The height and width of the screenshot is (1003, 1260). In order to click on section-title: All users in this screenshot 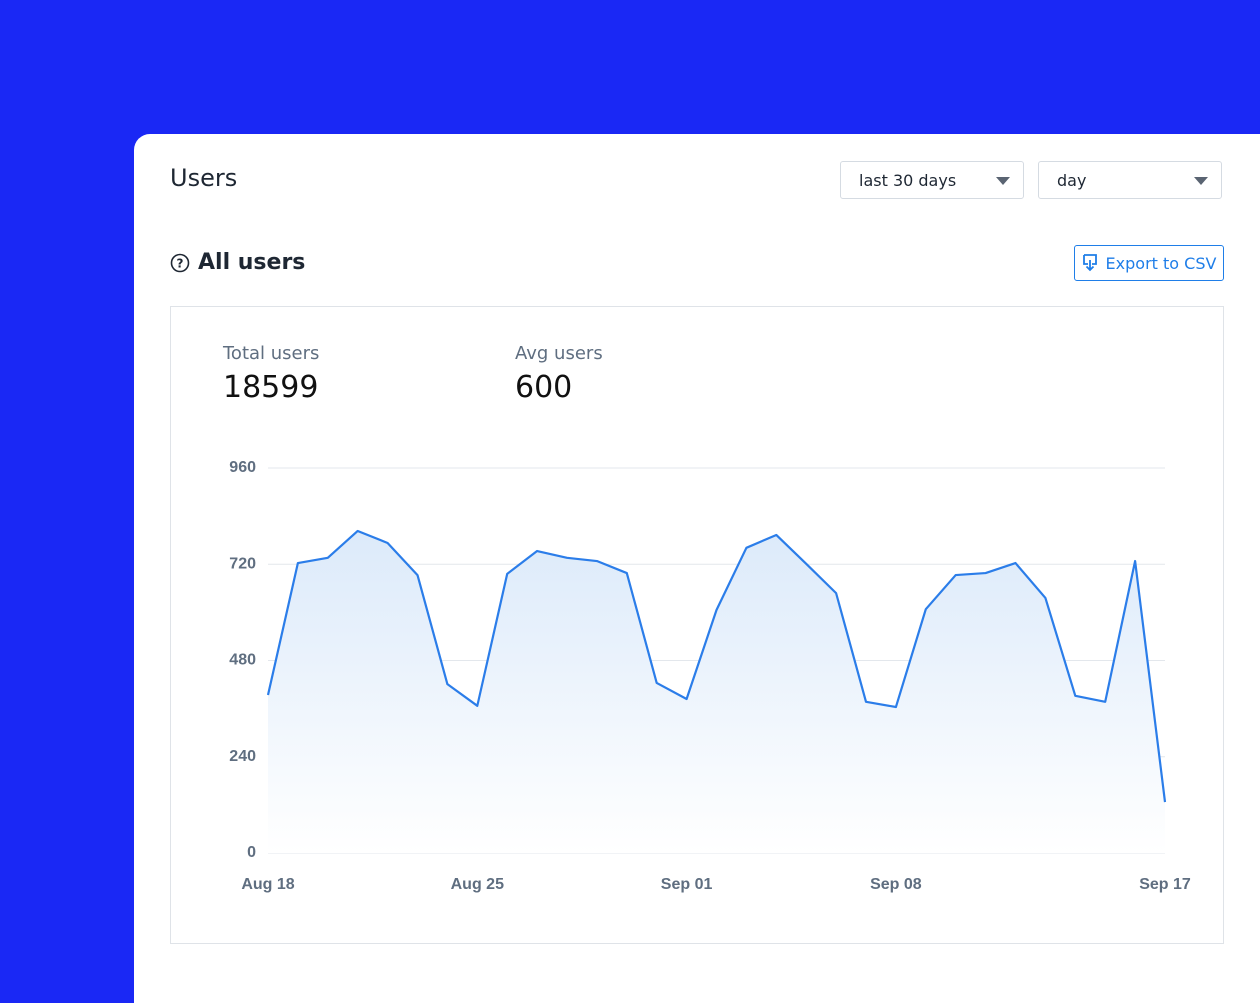, I will do `click(252, 262)`.